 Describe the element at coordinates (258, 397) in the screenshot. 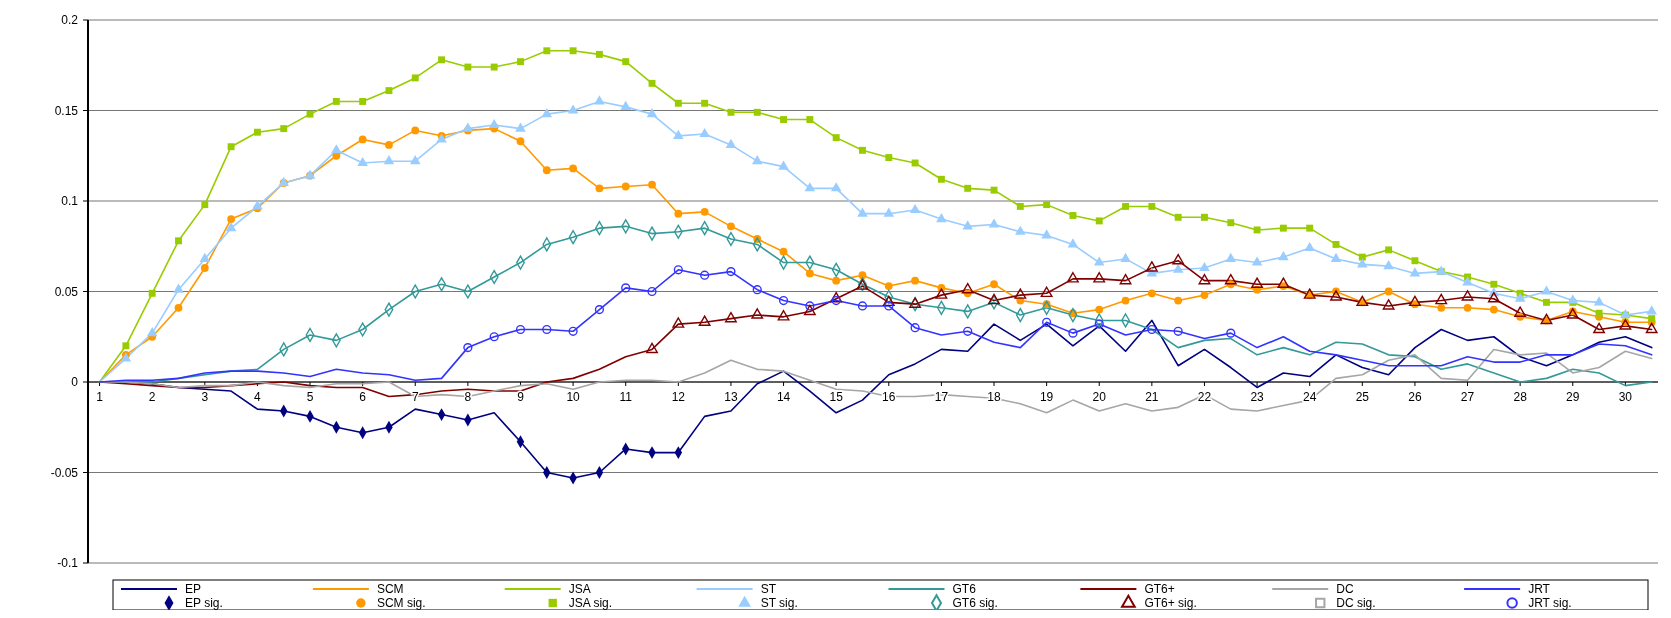

I see `x-tick-label: 4` at that location.